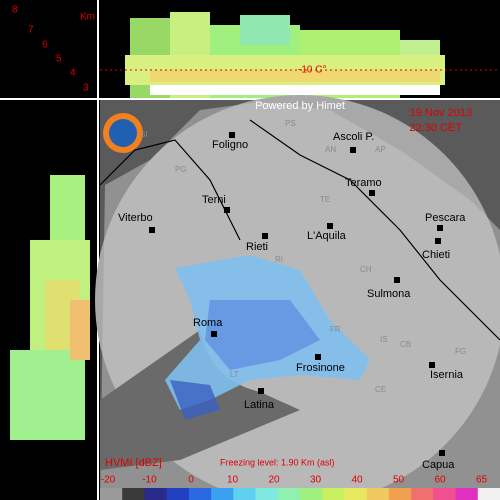 Image resolution: width=500 pixels, height=500 pixels. What do you see at coordinates (31, 30) in the screenshot?
I see `height-level: 7` at bounding box center [31, 30].